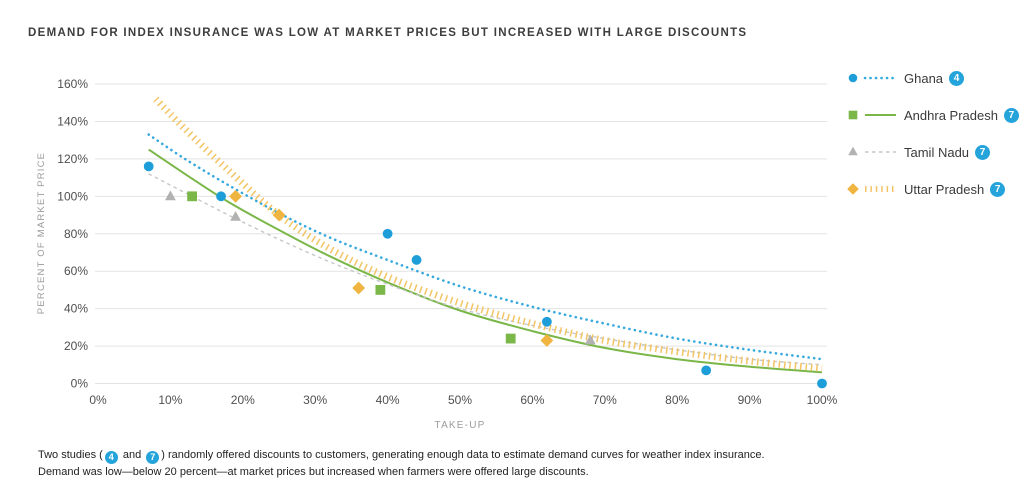 The width and height of the screenshot is (1022, 491). Describe the element at coordinates (924, 78) in the screenshot. I see `legend-label: Ghana` at that location.